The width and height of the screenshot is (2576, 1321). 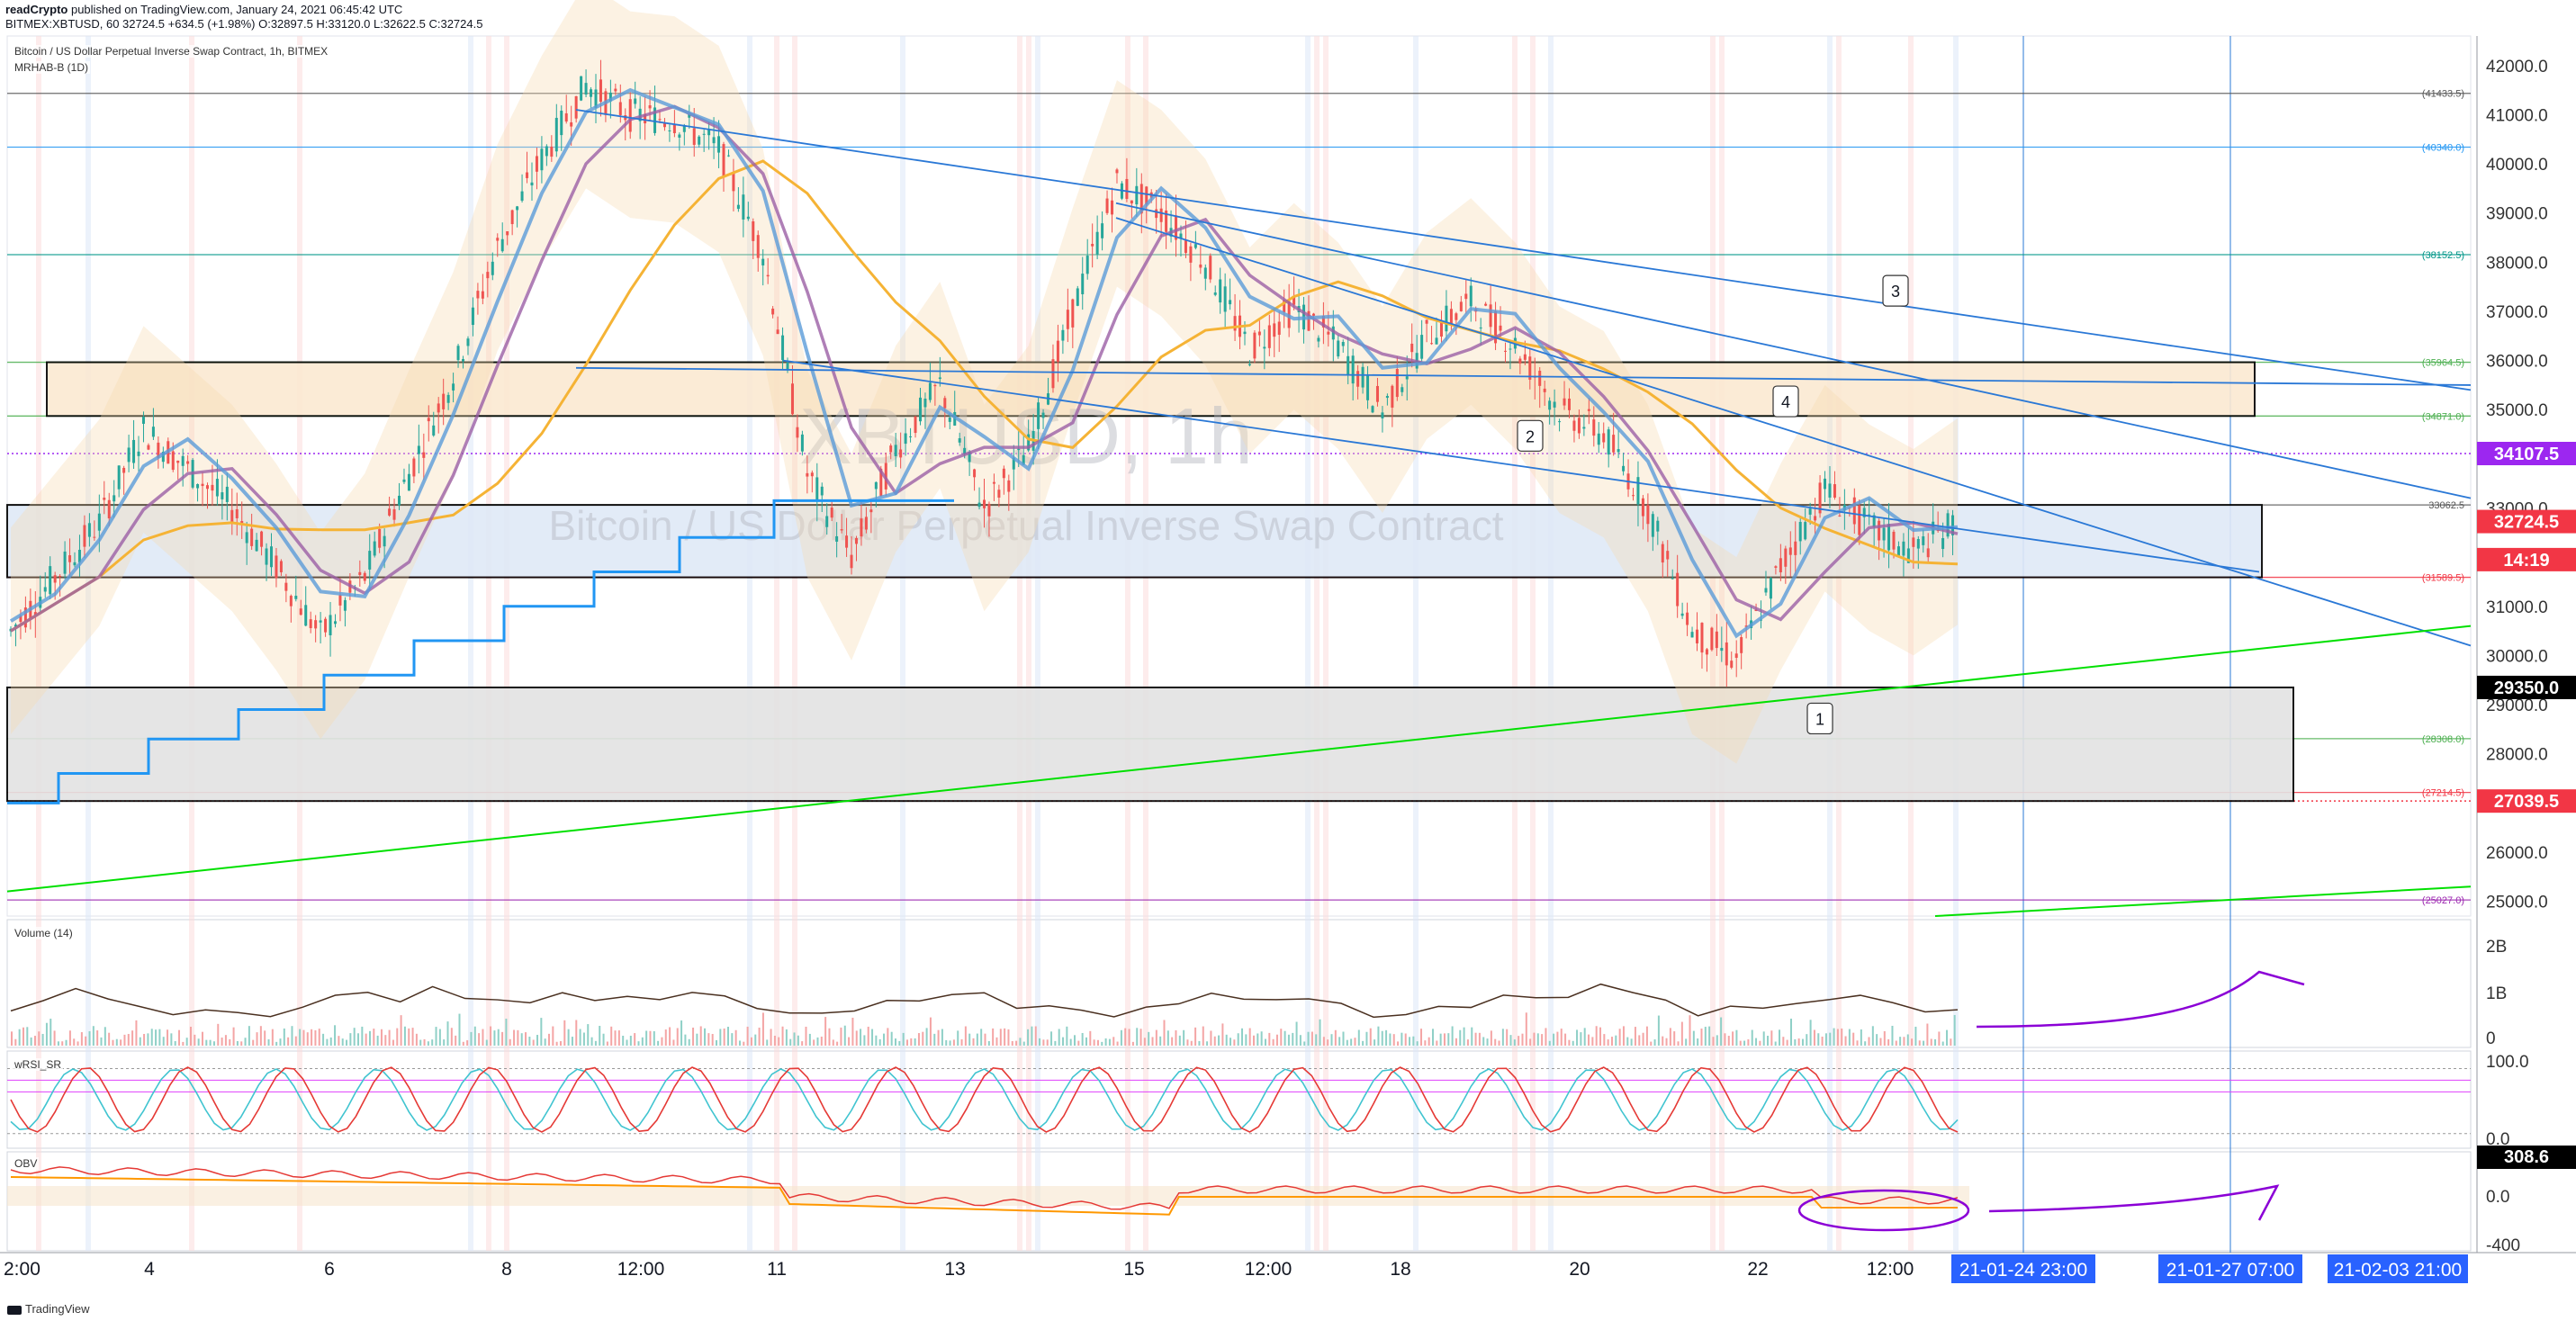 What do you see at coordinates (1239, 984) in the screenshot?
I see `volume-pane` at bounding box center [1239, 984].